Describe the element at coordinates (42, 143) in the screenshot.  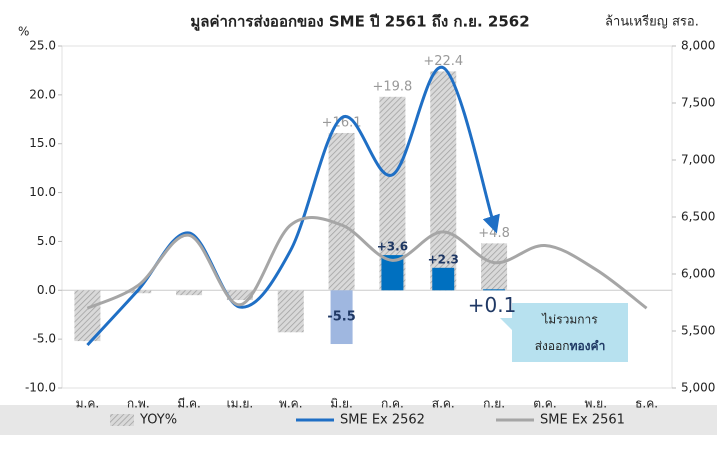
I see `y-tick-label: 15.0` at that location.